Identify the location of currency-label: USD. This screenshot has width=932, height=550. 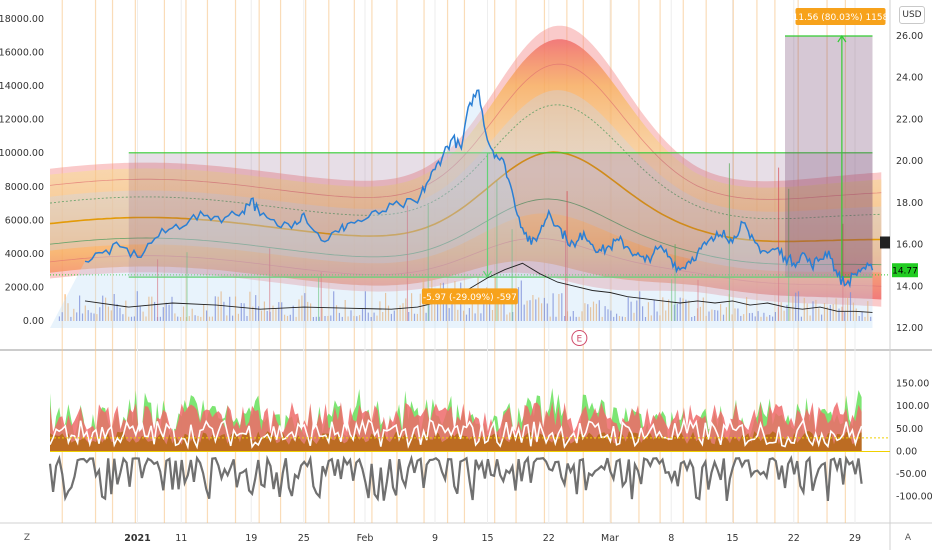
(912, 15).